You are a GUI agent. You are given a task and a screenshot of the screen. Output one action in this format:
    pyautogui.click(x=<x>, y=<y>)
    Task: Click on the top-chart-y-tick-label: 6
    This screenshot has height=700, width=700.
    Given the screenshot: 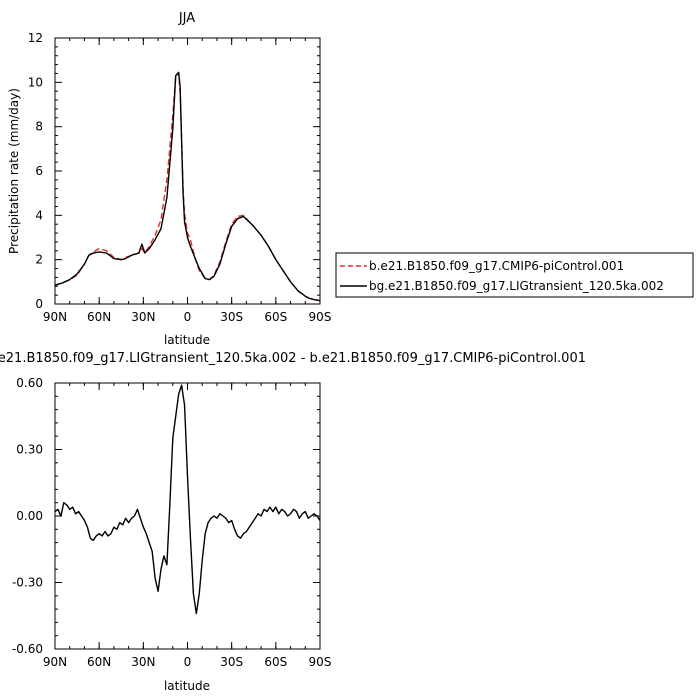 What is the action you would take?
    pyautogui.click(x=39, y=171)
    